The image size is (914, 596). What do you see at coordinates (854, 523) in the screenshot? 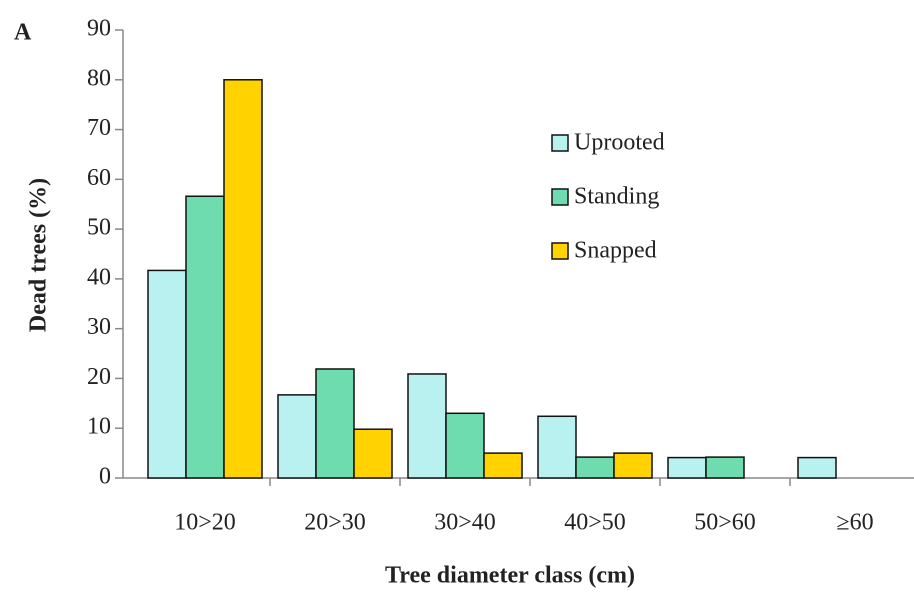
I see `x-tick-label: ≥60` at bounding box center [854, 523].